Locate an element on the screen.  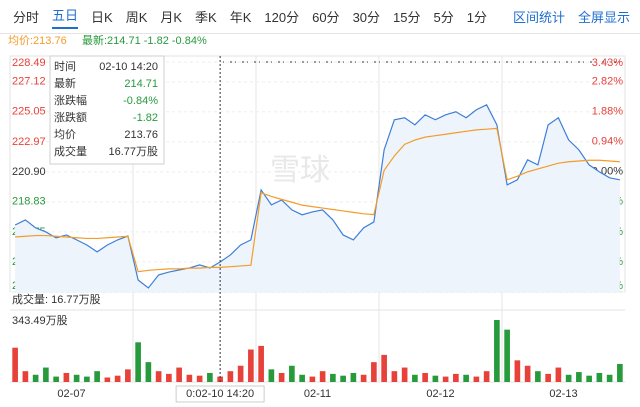
tab: 120分 is located at coordinates (282, 17).